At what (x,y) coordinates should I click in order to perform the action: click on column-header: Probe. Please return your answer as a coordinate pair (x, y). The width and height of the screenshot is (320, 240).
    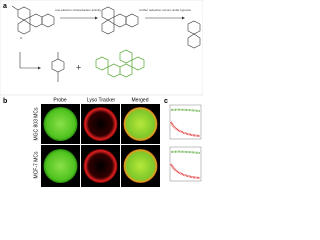
    Looking at the image, I should click on (60, 100).